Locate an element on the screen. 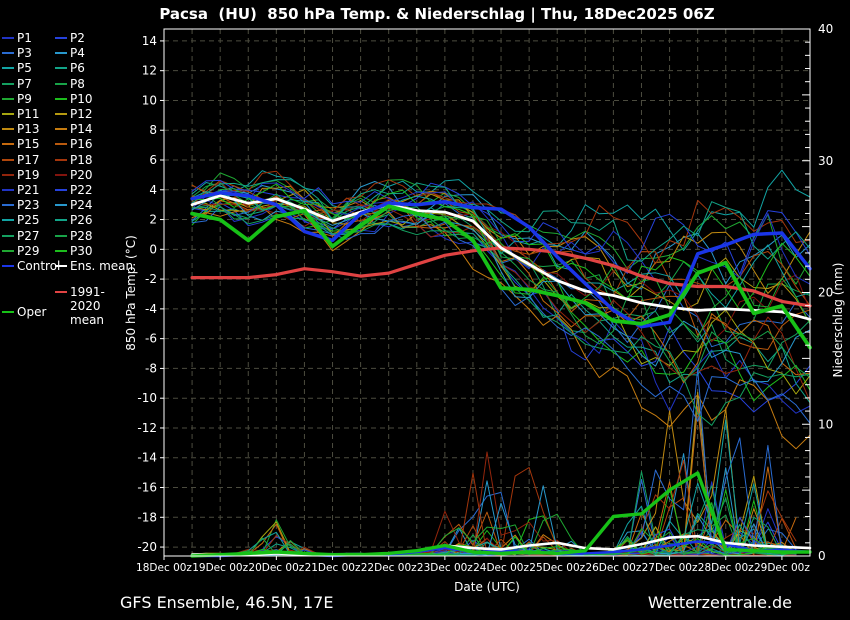 This screenshot has height=620, width=850. legend-label: P18 is located at coordinates (81, 159).